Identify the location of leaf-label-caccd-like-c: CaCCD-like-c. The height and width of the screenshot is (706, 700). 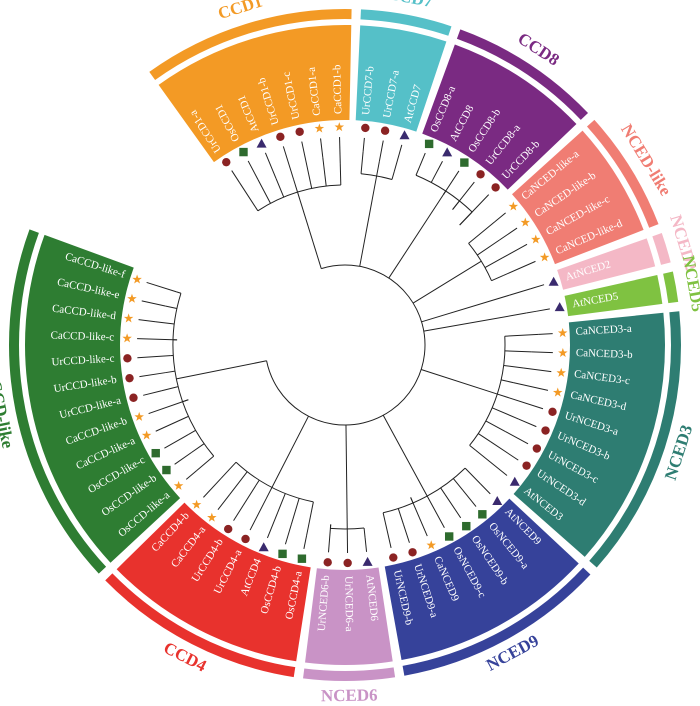
(82, 337).